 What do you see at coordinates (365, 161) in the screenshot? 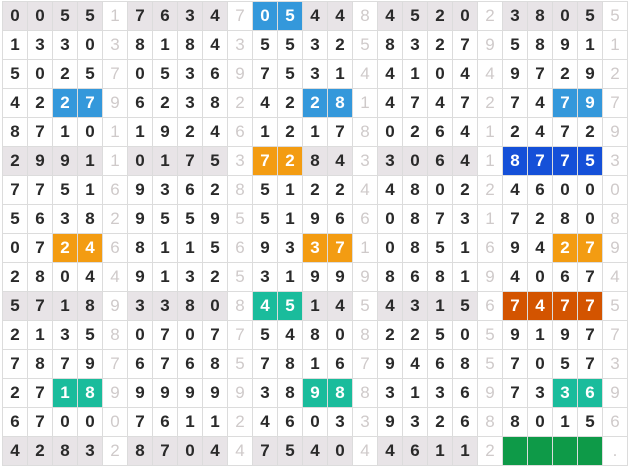
I see `separator-digit-cell: 3` at bounding box center [365, 161].